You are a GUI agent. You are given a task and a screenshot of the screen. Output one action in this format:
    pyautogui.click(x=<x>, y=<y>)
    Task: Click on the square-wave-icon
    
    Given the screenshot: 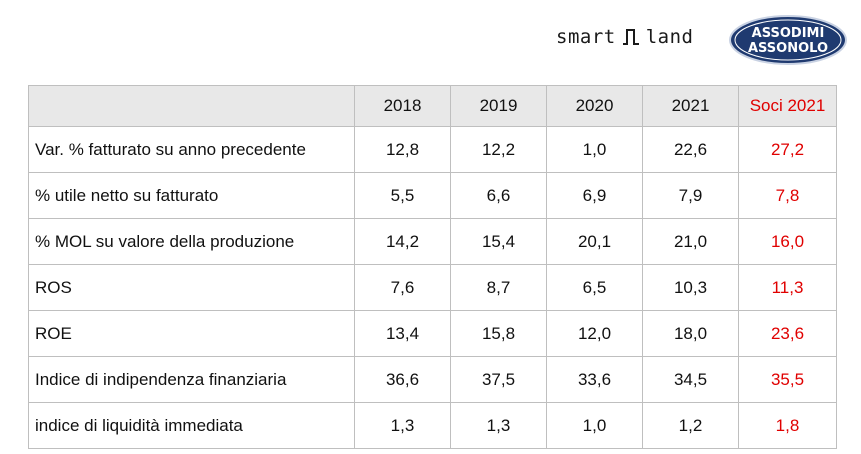 What is the action you would take?
    pyautogui.click(x=631, y=37)
    